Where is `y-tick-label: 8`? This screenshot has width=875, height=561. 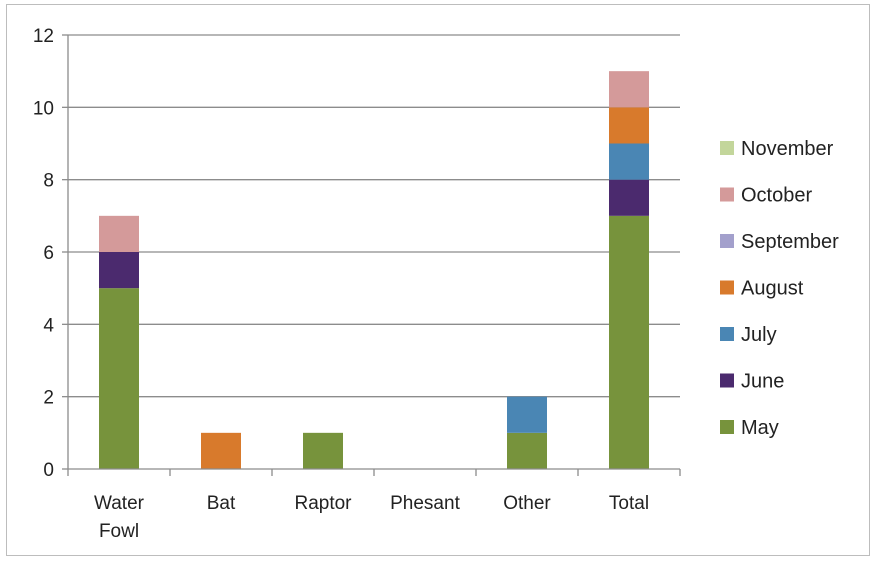 y-tick-label: 8 is located at coordinates (48, 181).